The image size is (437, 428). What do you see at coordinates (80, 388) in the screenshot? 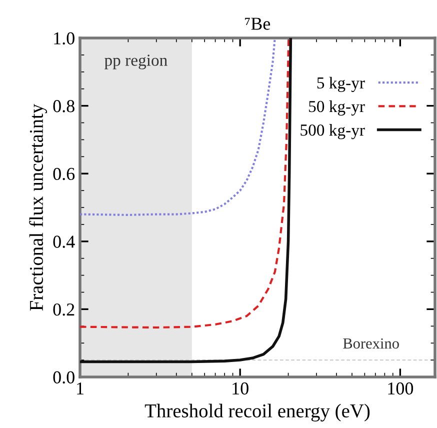
I see `x-tick-label: 1` at bounding box center [80, 388].